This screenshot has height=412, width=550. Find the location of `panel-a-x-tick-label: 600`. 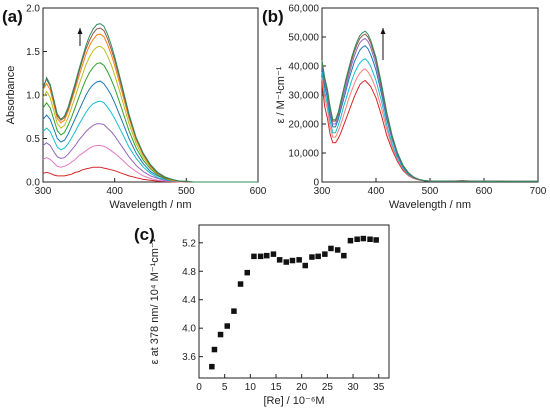

panel-a-x-tick-label: 600 is located at coordinates (258, 191).